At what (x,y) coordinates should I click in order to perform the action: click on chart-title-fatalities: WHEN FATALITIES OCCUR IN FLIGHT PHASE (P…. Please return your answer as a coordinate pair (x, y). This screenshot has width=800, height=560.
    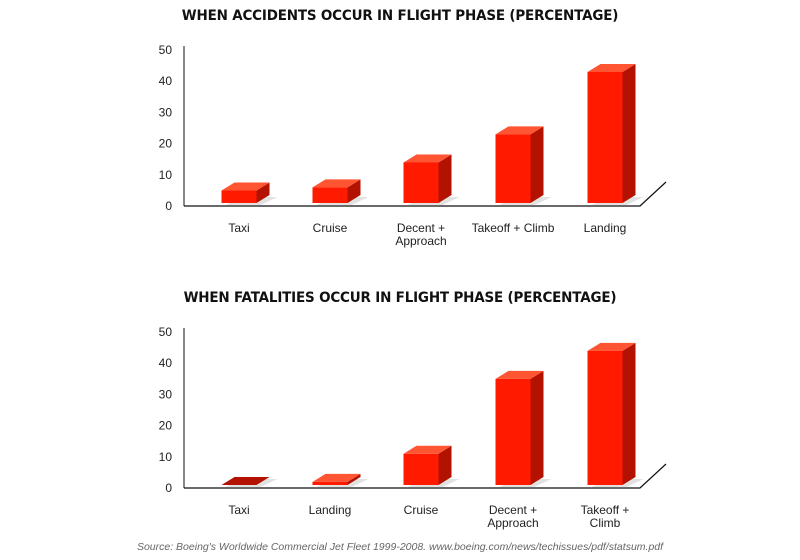
    Looking at the image, I should click on (400, 298).